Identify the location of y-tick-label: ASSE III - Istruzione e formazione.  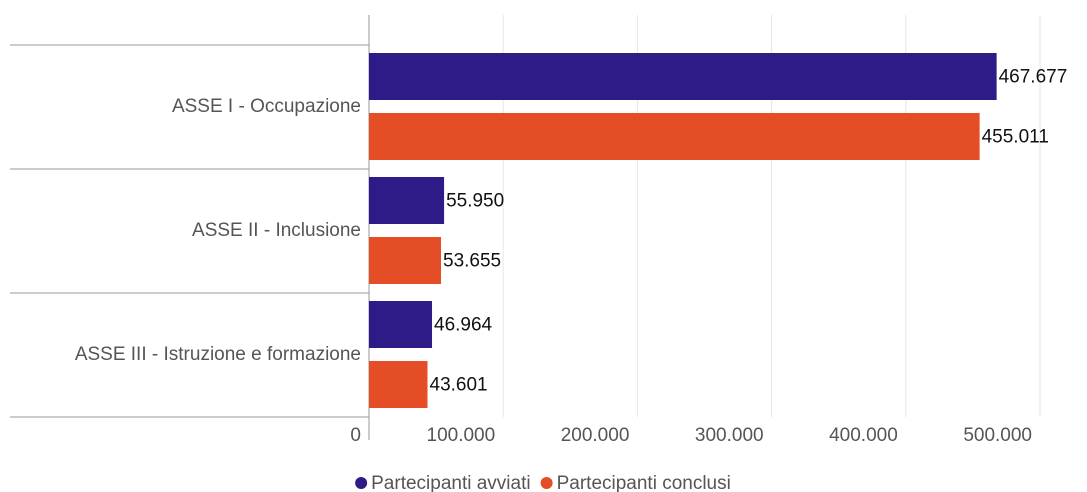
(218, 354).